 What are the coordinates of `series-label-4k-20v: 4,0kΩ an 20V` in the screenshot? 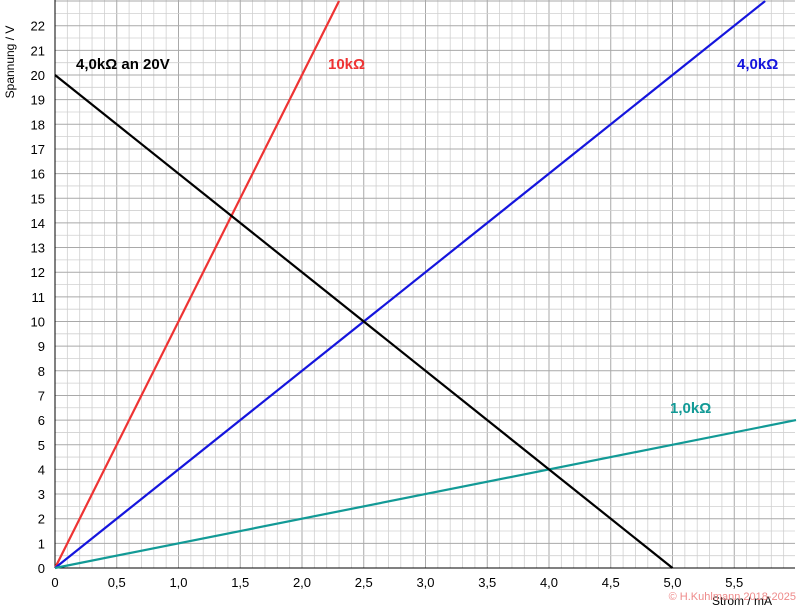 It's located at (123, 64).